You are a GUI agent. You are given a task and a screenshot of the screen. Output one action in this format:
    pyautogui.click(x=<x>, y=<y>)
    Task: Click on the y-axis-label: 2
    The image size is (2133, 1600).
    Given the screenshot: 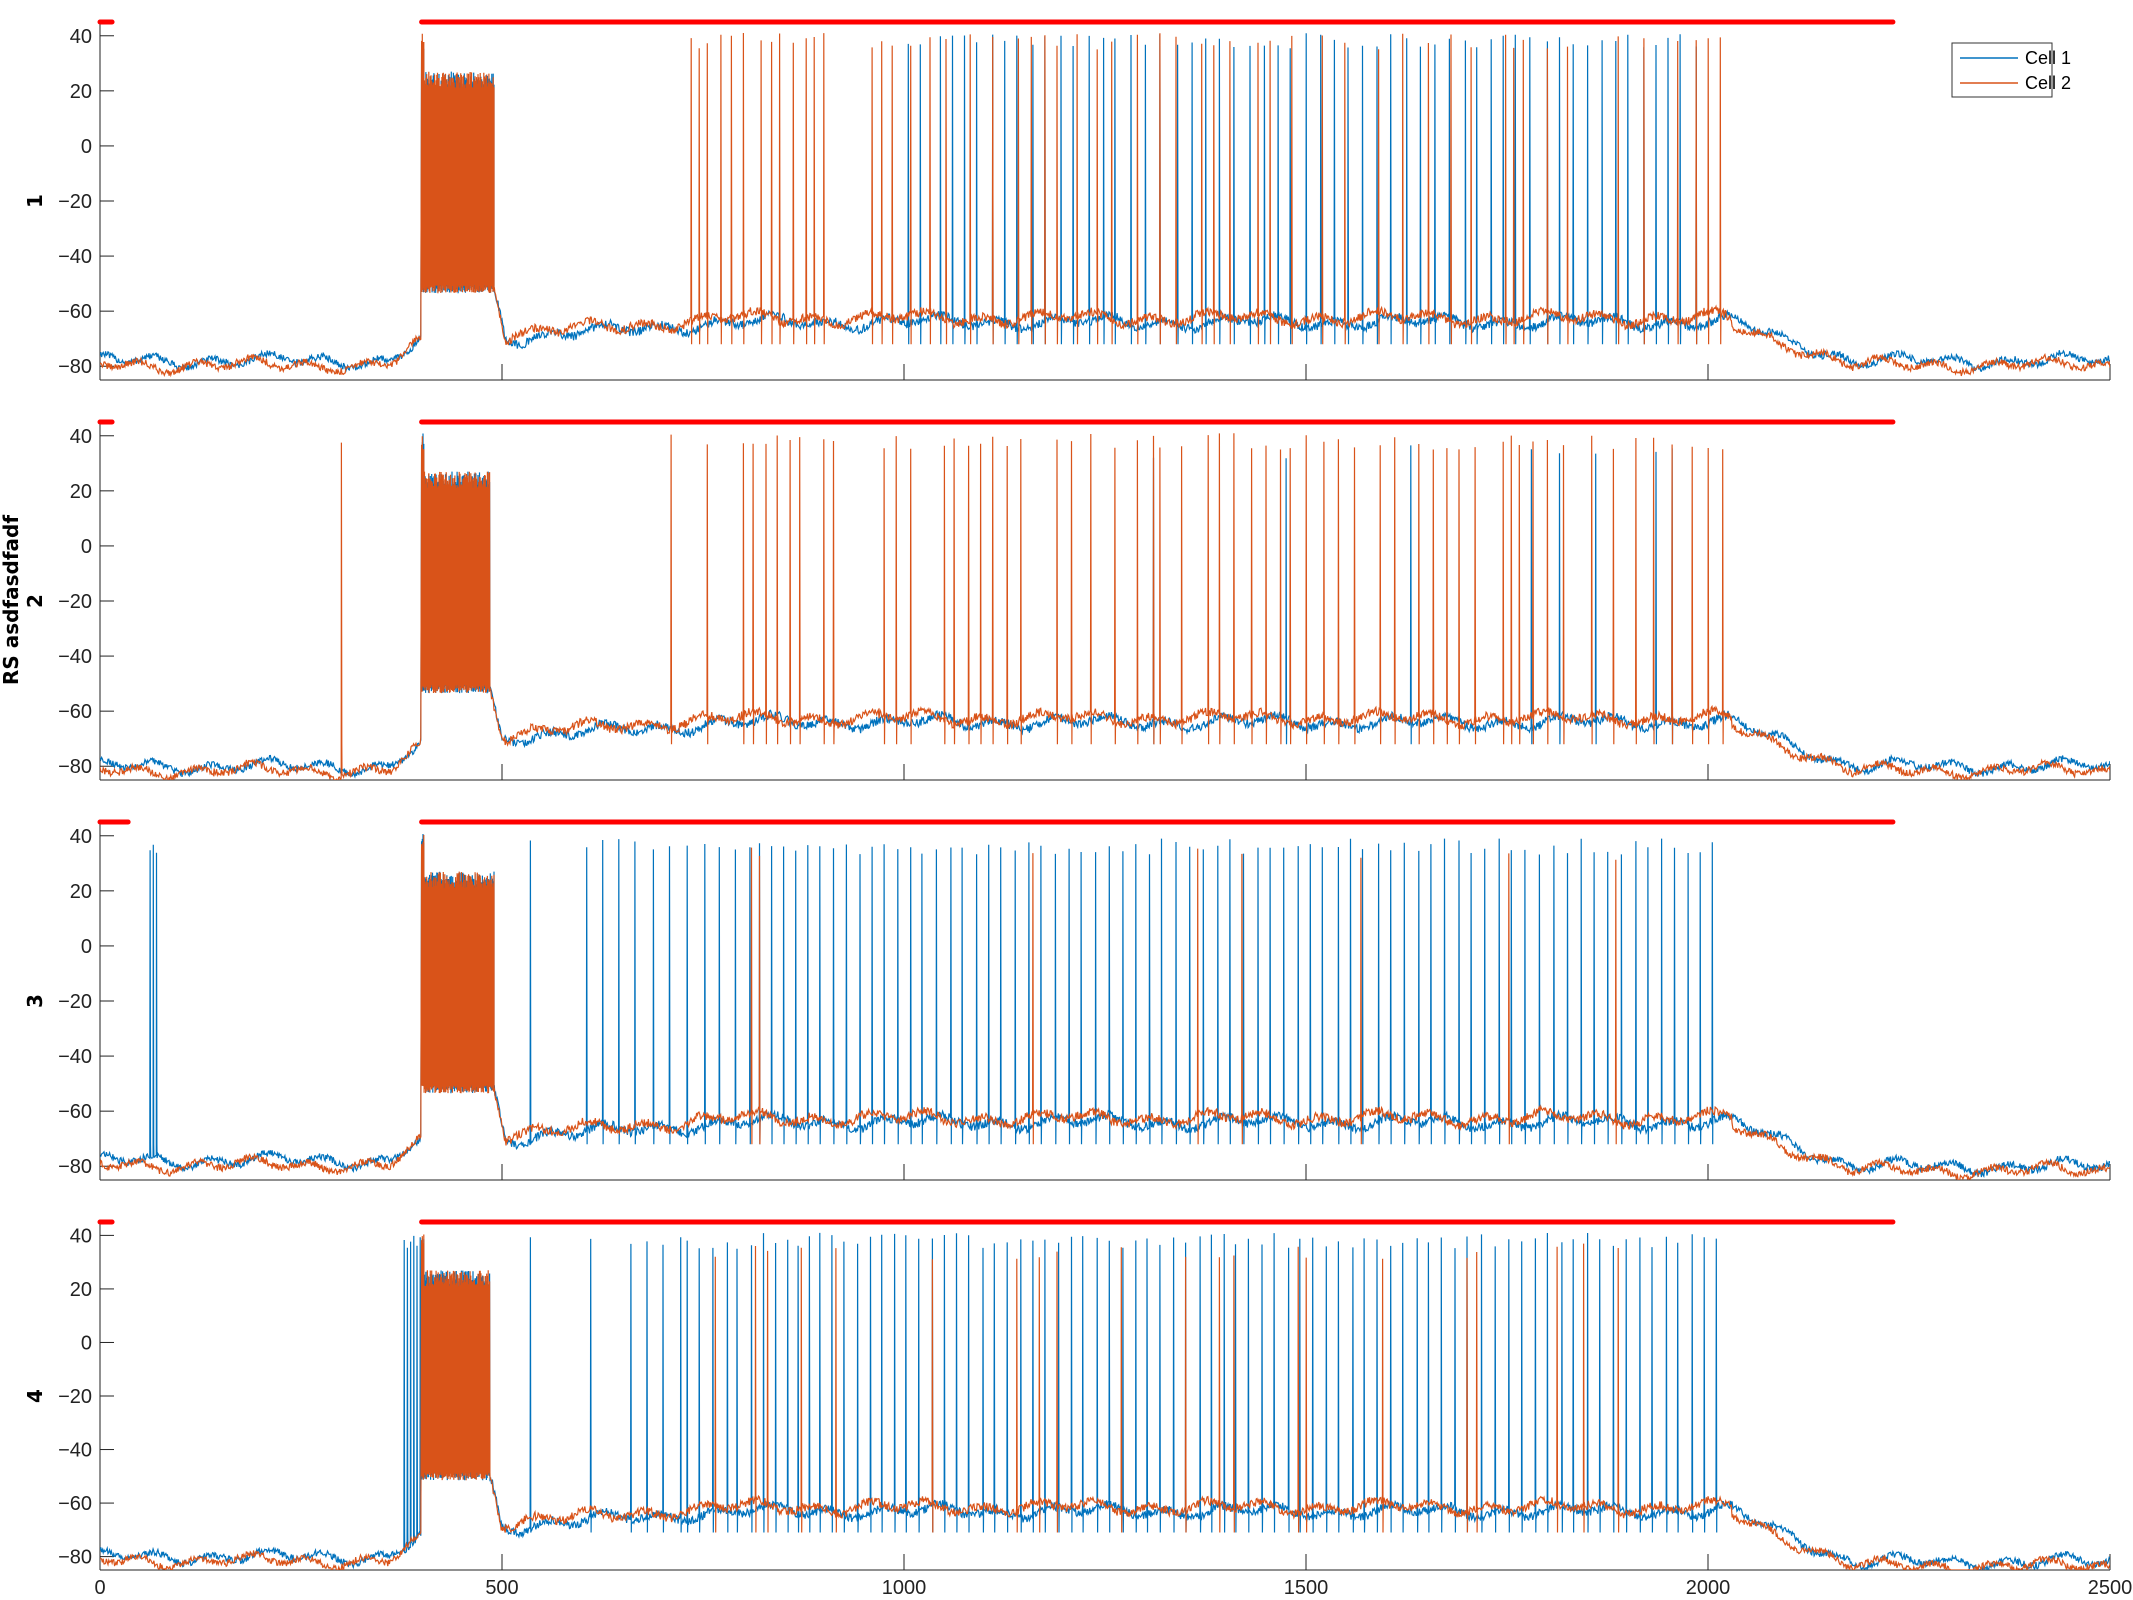 What is the action you would take?
    pyautogui.click(x=35, y=601)
    